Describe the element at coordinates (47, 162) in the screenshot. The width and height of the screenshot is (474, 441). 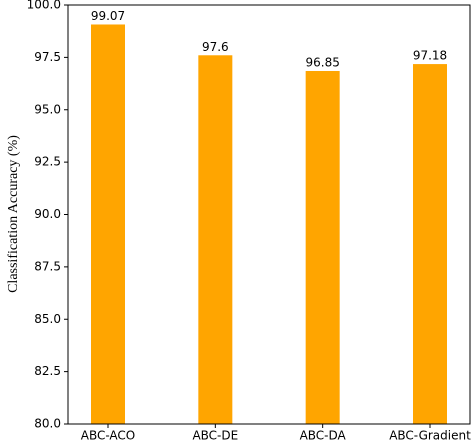
I see `y-tick-label: 92.5` at that location.